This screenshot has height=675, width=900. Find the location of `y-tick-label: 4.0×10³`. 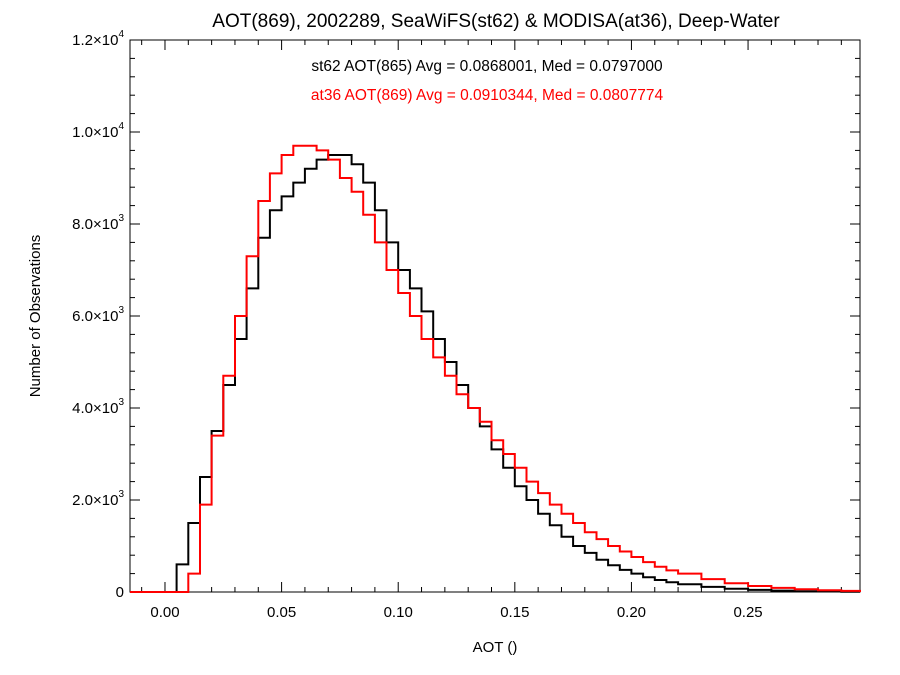

y-tick-label: 4.0×10³ is located at coordinates (98, 407).